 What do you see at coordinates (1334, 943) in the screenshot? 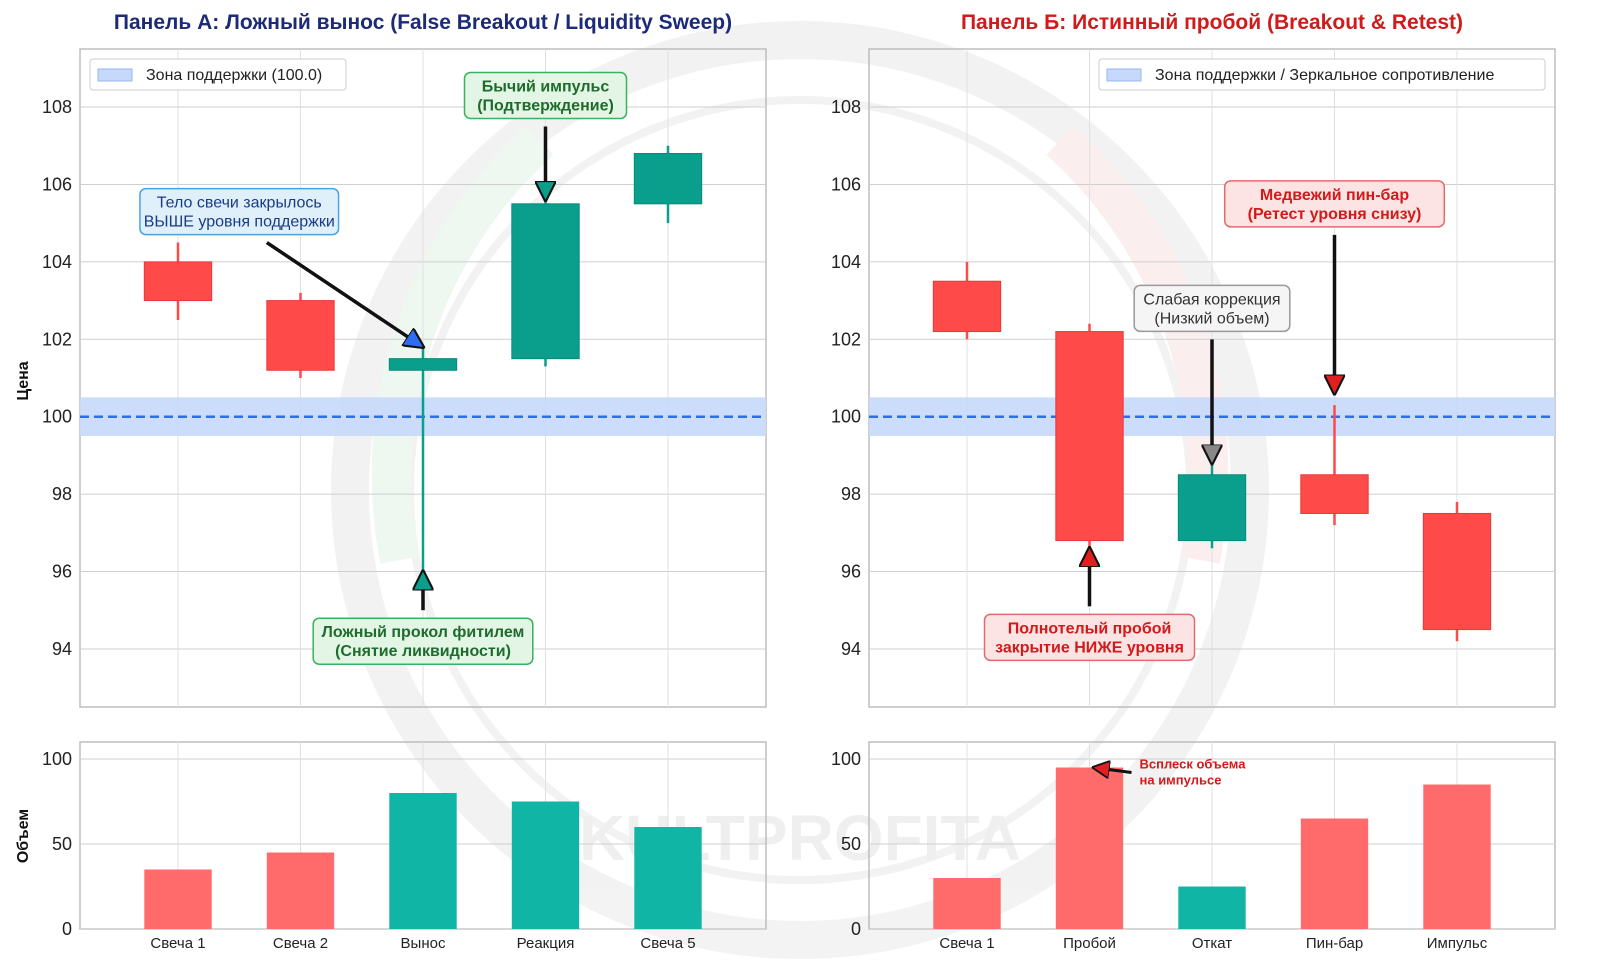
I see `category-tick-label: Пин-бар` at bounding box center [1334, 943].